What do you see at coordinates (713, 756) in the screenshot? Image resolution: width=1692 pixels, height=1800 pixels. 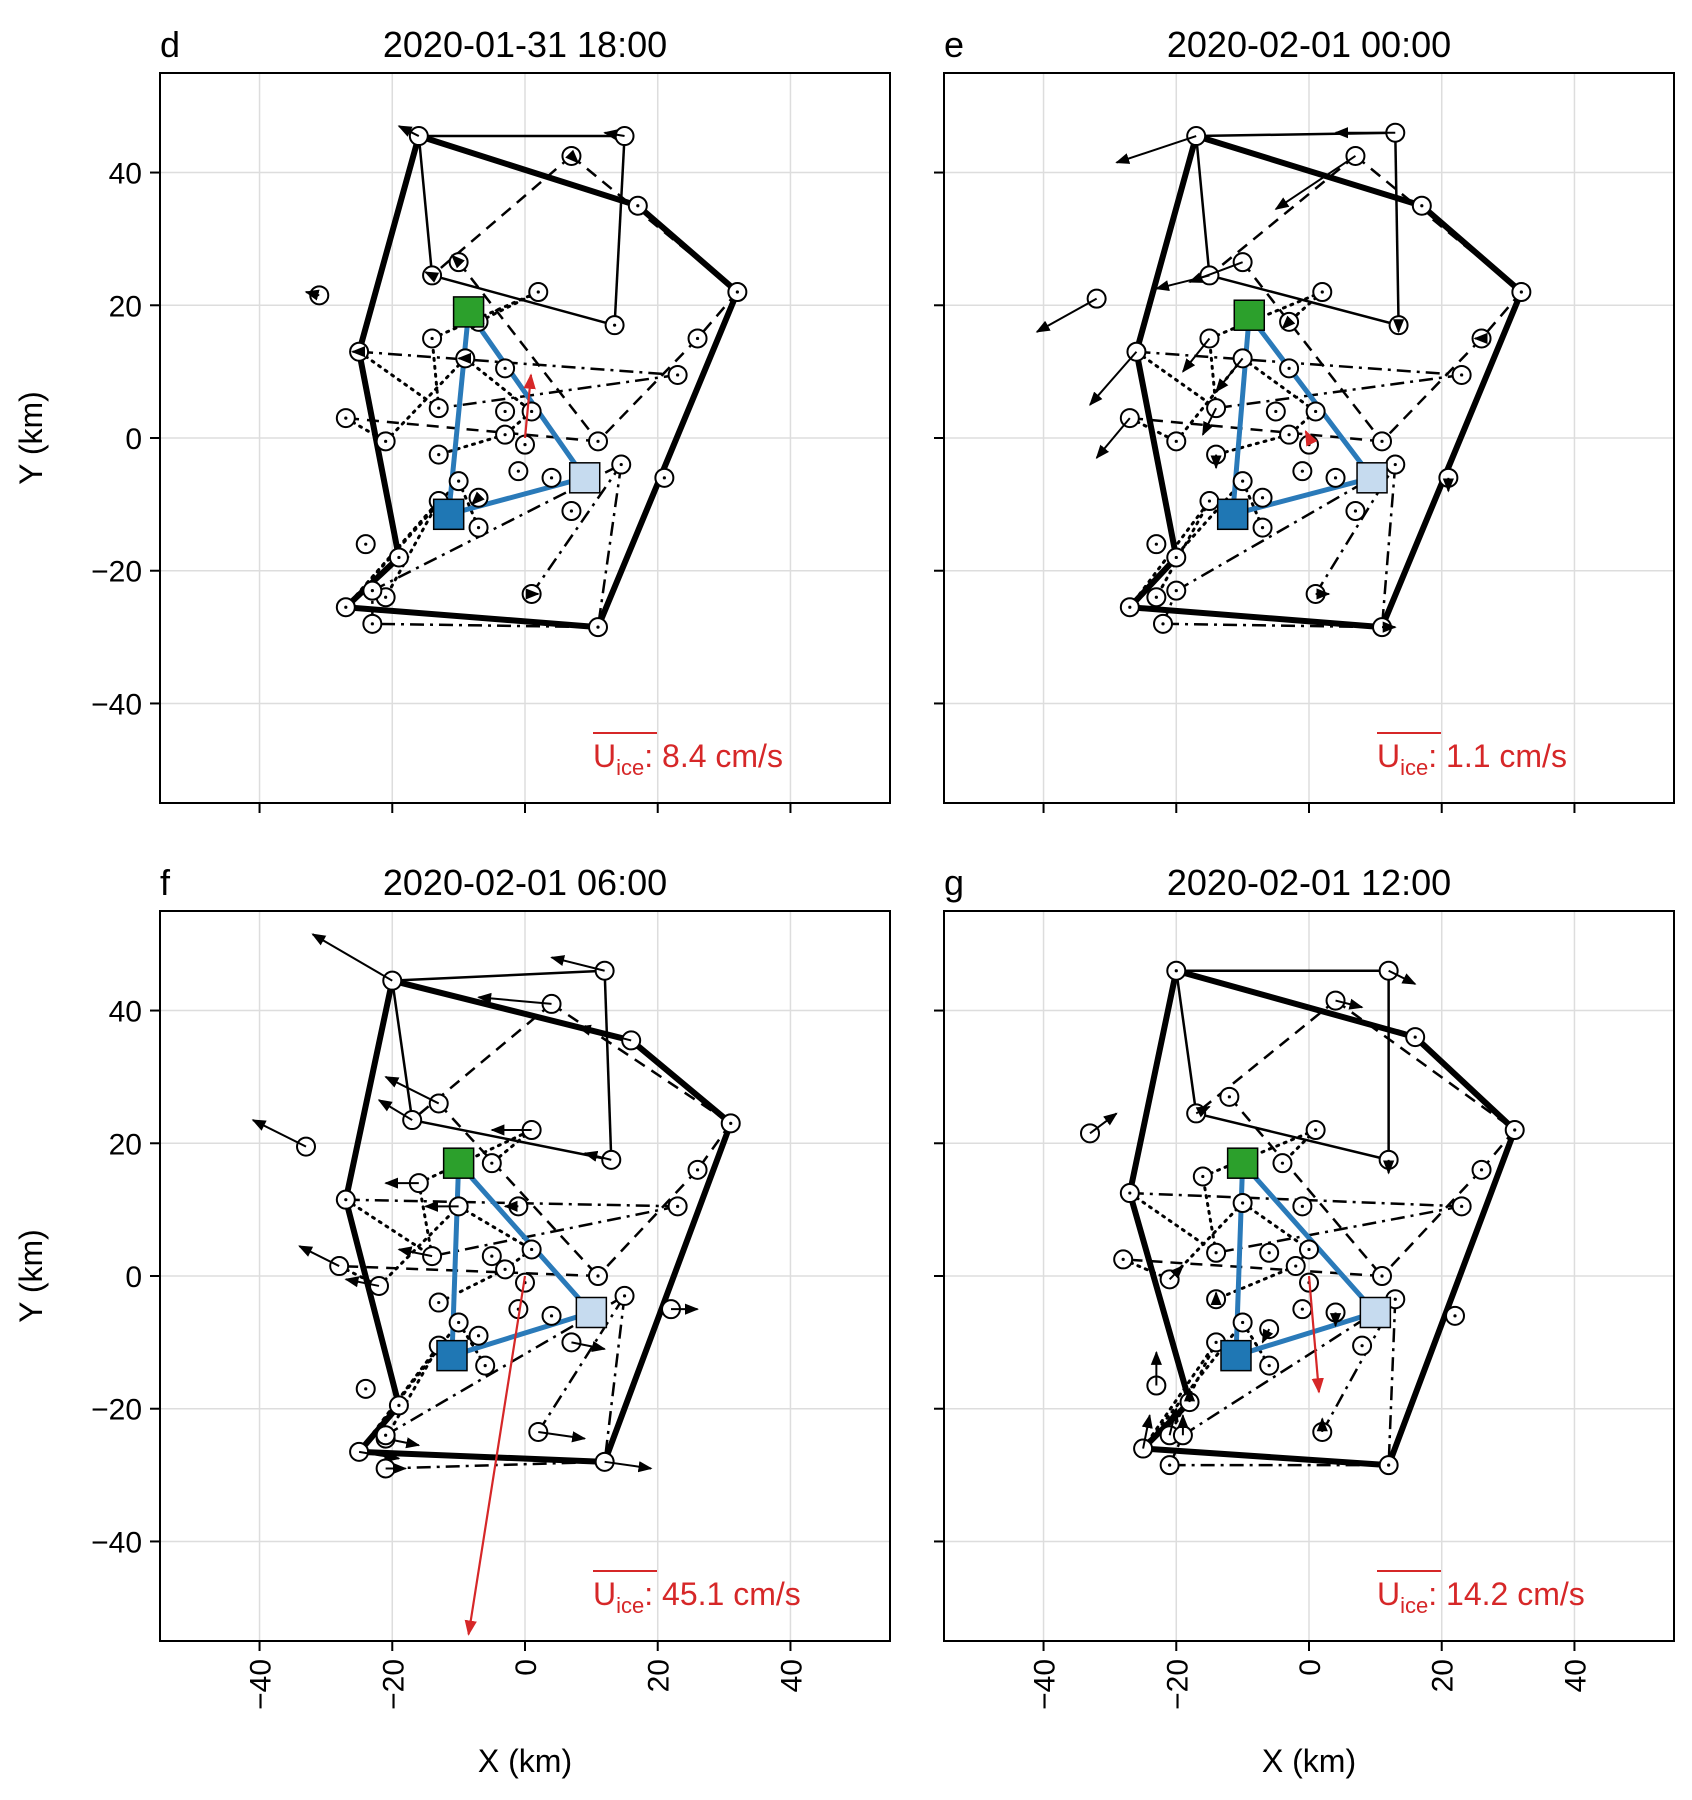 I see `speed-value: : 8.4 cm/s` at bounding box center [713, 756].